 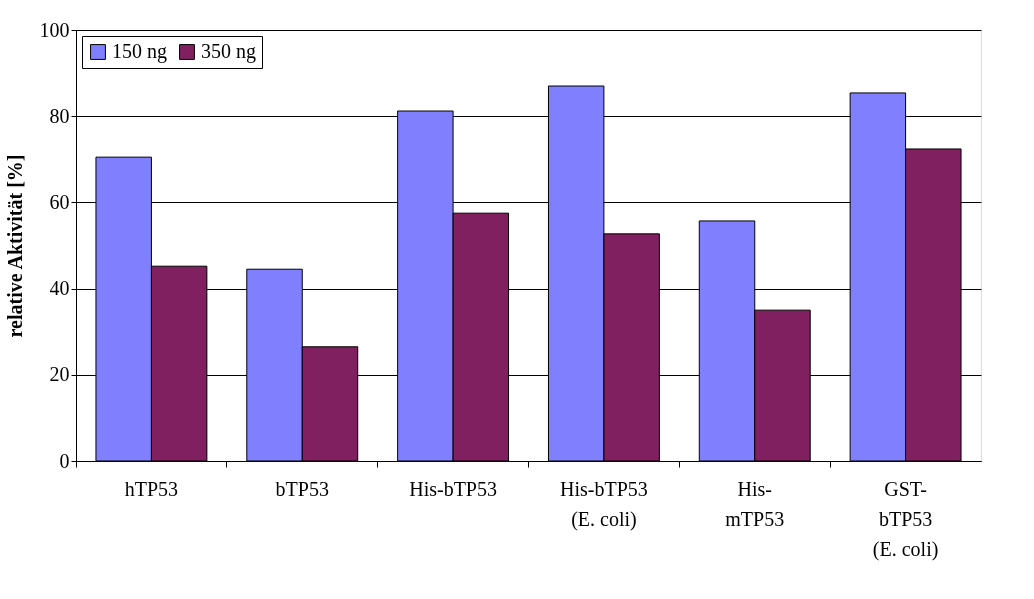 What do you see at coordinates (59, 288) in the screenshot?
I see `y-tick-label: 40` at bounding box center [59, 288].